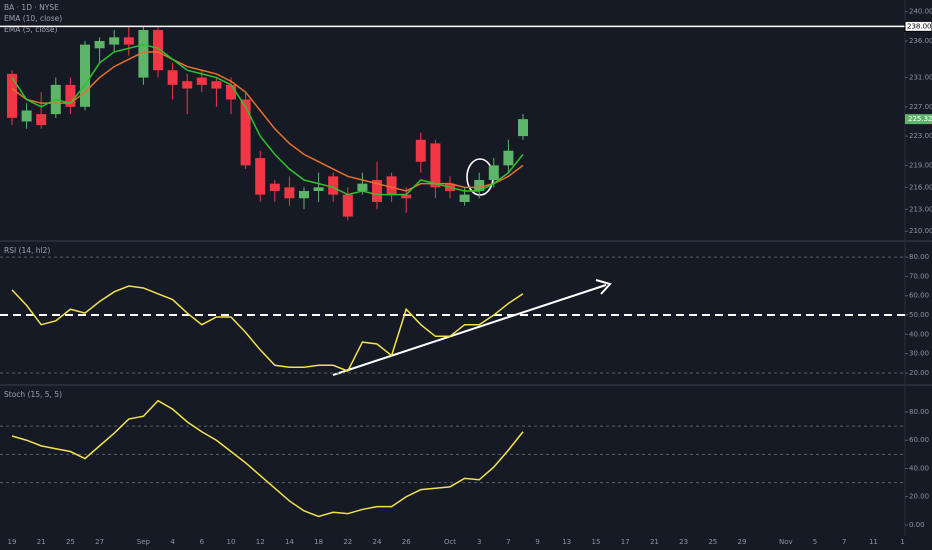 The image size is (932, 550). I want to click on x-tick-label: 23, so click(683, 542).